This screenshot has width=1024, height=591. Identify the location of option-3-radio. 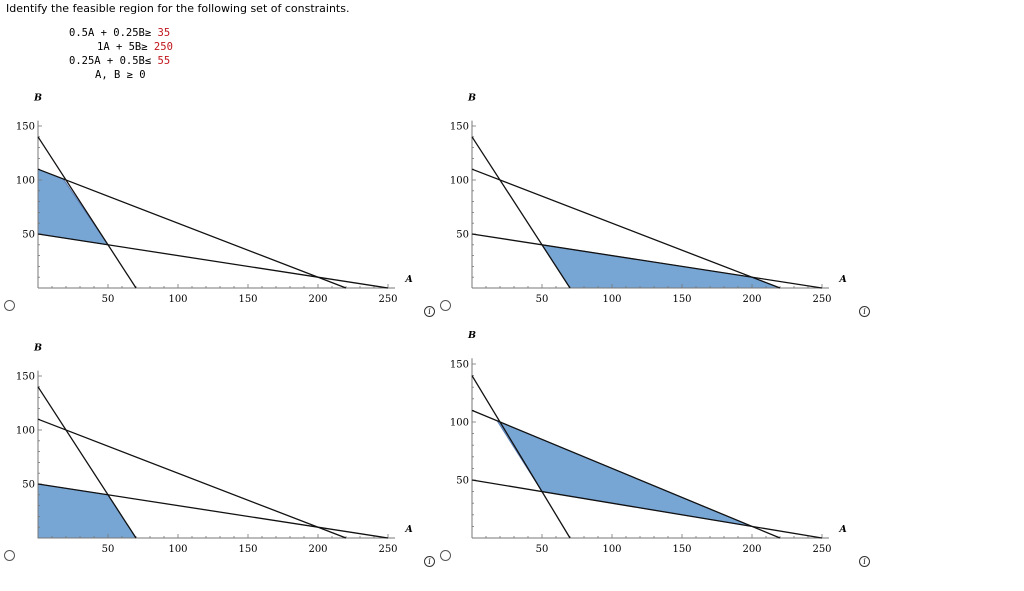
(9, 555).